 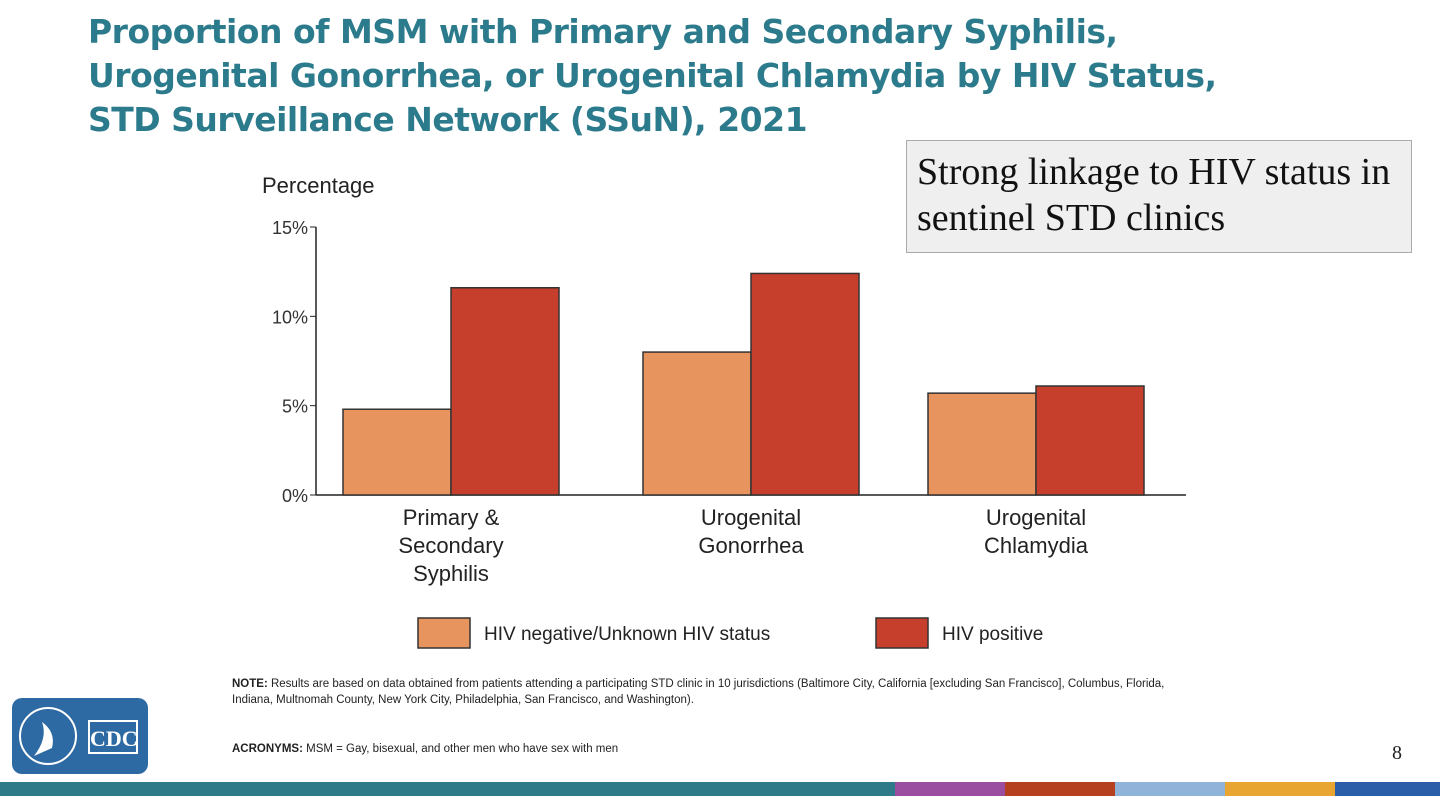 I want to click on y-tick-label: 10%, so click(x=290, y=317).